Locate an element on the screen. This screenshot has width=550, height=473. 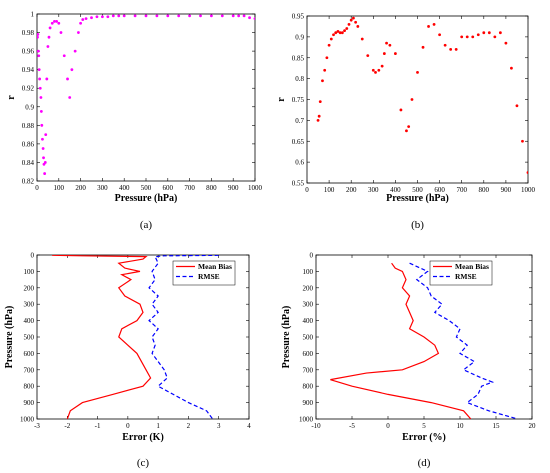
x-tick-label: 600 is located at coordinates (168, 188).